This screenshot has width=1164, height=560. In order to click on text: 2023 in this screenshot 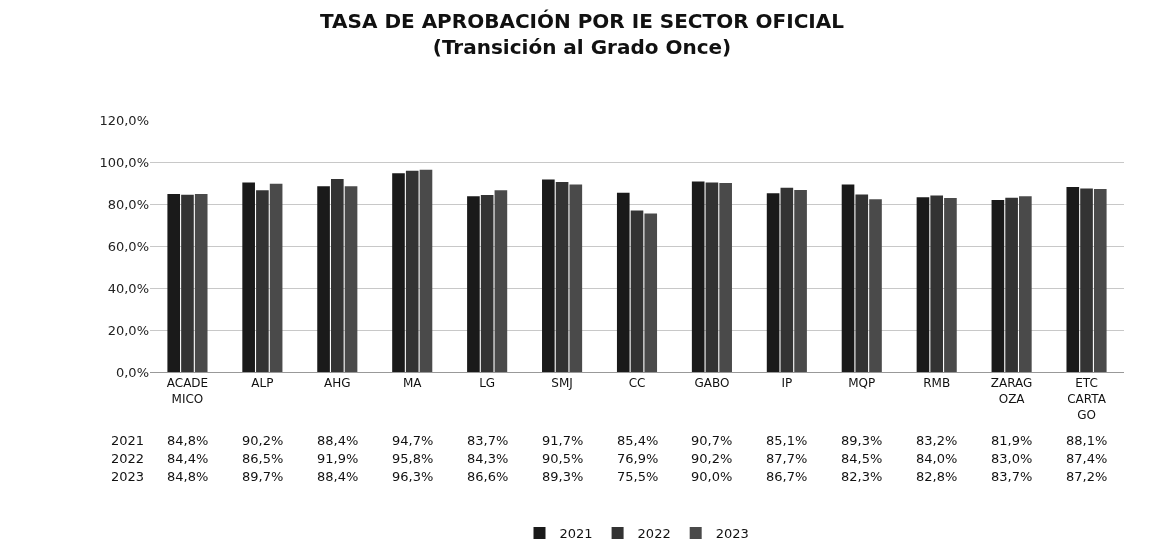, I will do `click(128, 476)`.